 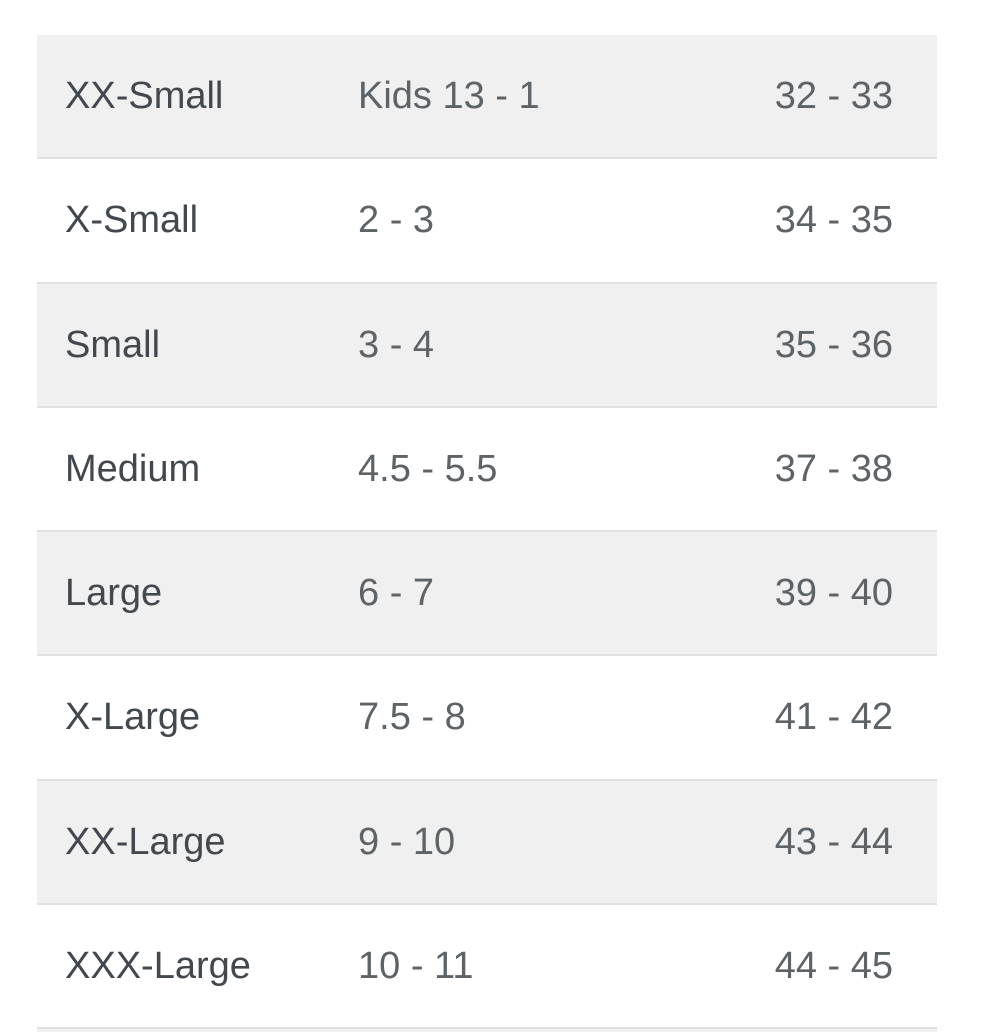 What do you see at coordinates (114, 593) in the screenshot?
I see `size-cell: Large` at bounding box center [114, 593].